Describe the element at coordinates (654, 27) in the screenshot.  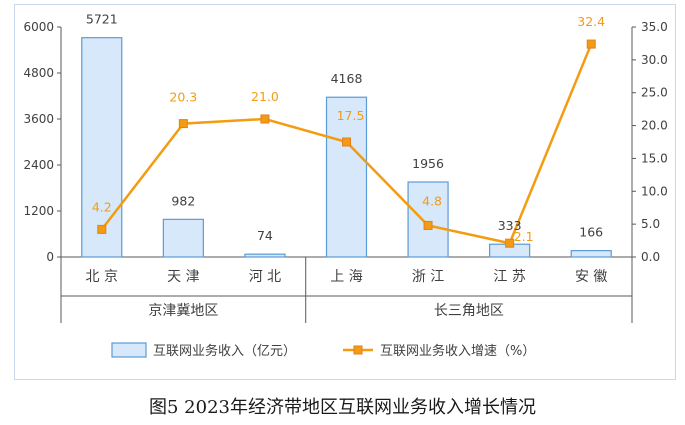
I see `y-right-tick-label: 35.0` at that location.